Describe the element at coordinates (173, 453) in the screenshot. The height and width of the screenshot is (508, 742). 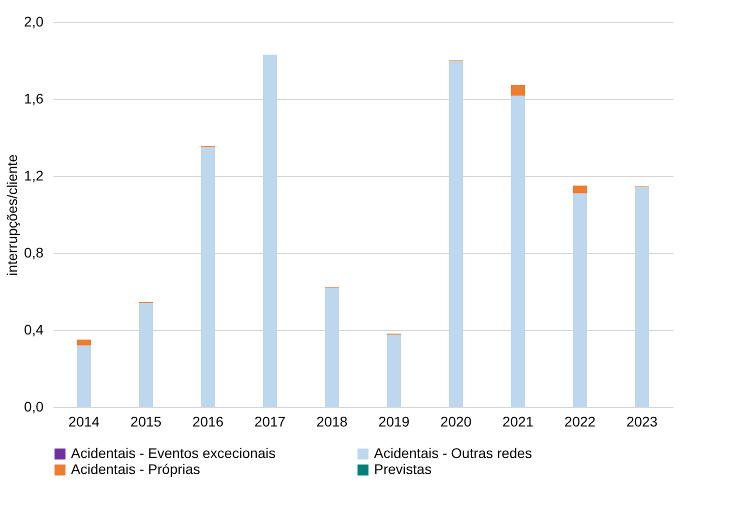
I see `legend-label: Acidentais - Eventos excecionais` at that location.